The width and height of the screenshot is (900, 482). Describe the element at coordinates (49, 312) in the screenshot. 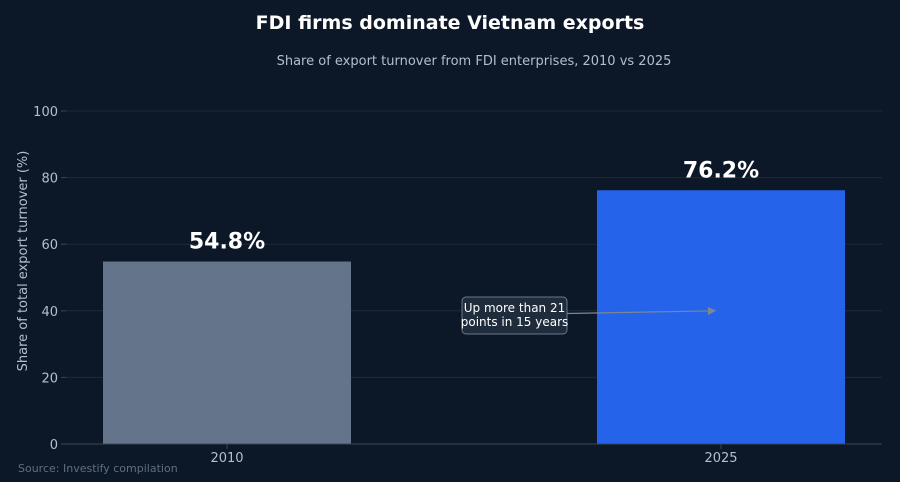

I see `y-tick-label: 40` at that location.